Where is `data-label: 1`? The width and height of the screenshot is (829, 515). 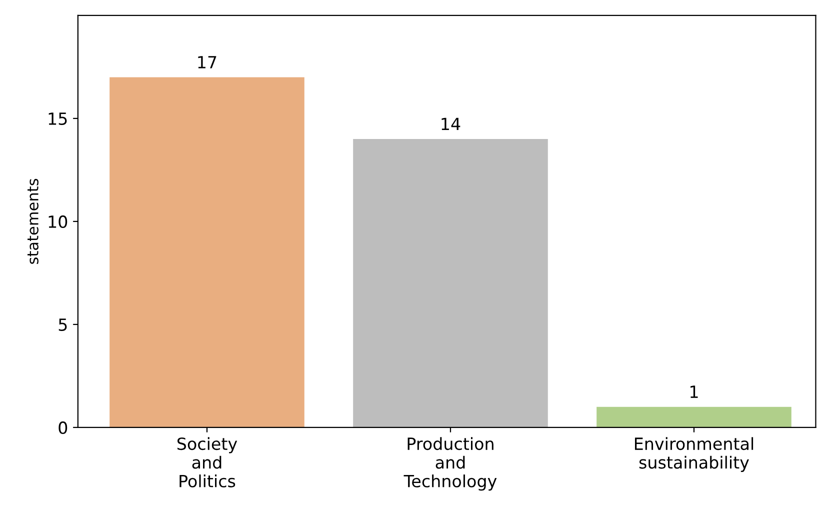 data-label: 1 is located at coordinates (694, 392).